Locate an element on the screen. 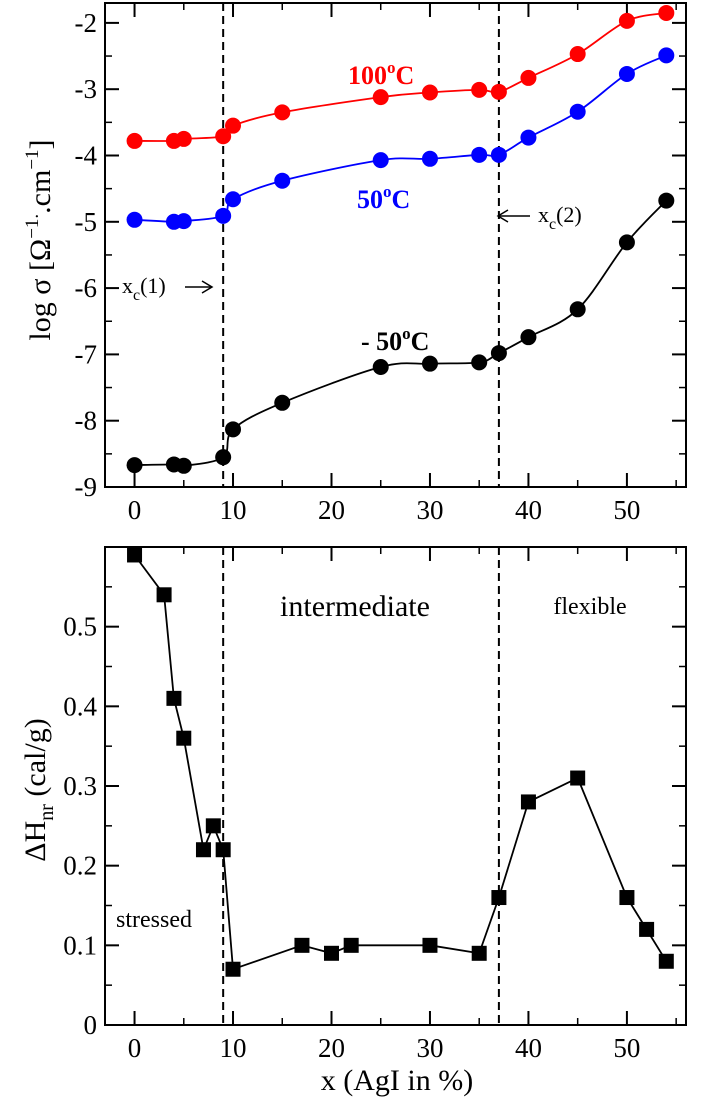 The width and height of the screenshot is (706, 1097). series-label-100C: 100oC is located at coordinates (381, 74).